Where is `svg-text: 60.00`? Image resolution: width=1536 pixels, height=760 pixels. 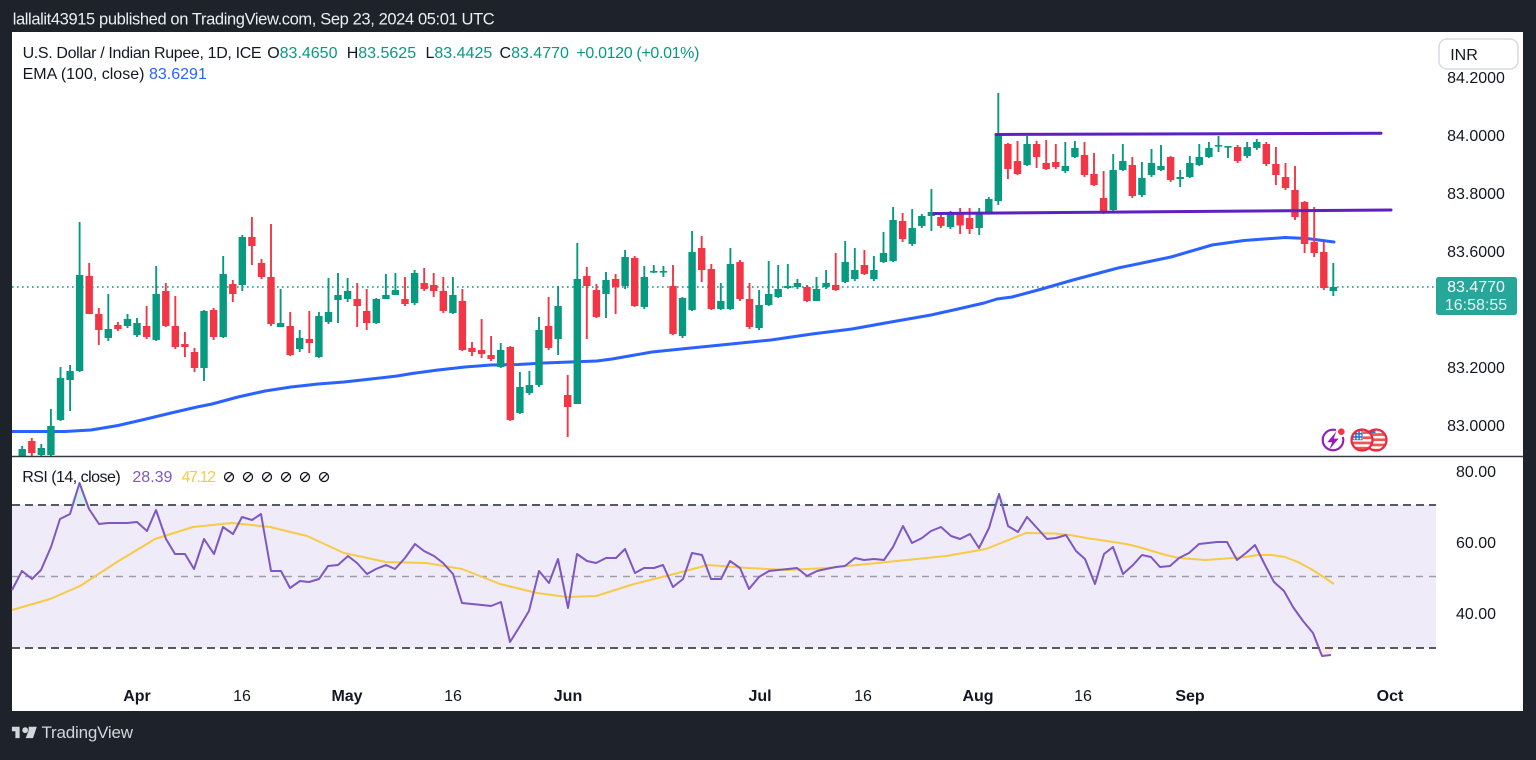
svg-text: 60.00 is located at coordinates (1476, 543).